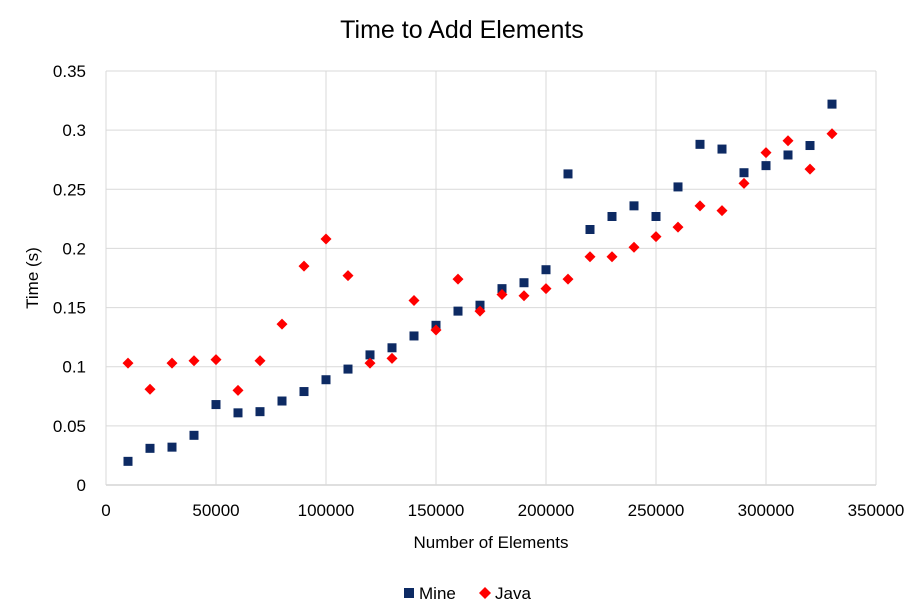  What do you see at coordinates (513, 593) in the screenshot?
I see `legend-label-java: Java` at bounding box center [513, 593].